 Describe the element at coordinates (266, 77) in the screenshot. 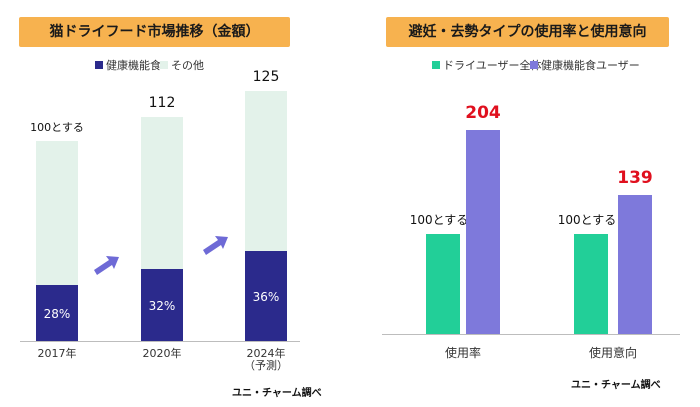

I see `bar-total-label-2: 125` at that location.